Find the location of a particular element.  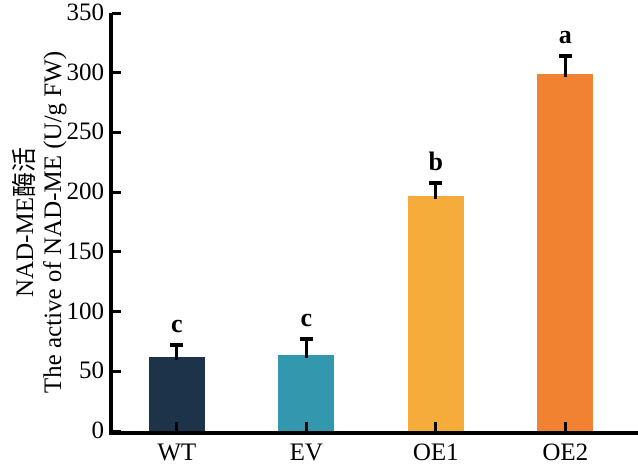

x-tick-label-OE1: OE1 is located at coordinates (435, 452).